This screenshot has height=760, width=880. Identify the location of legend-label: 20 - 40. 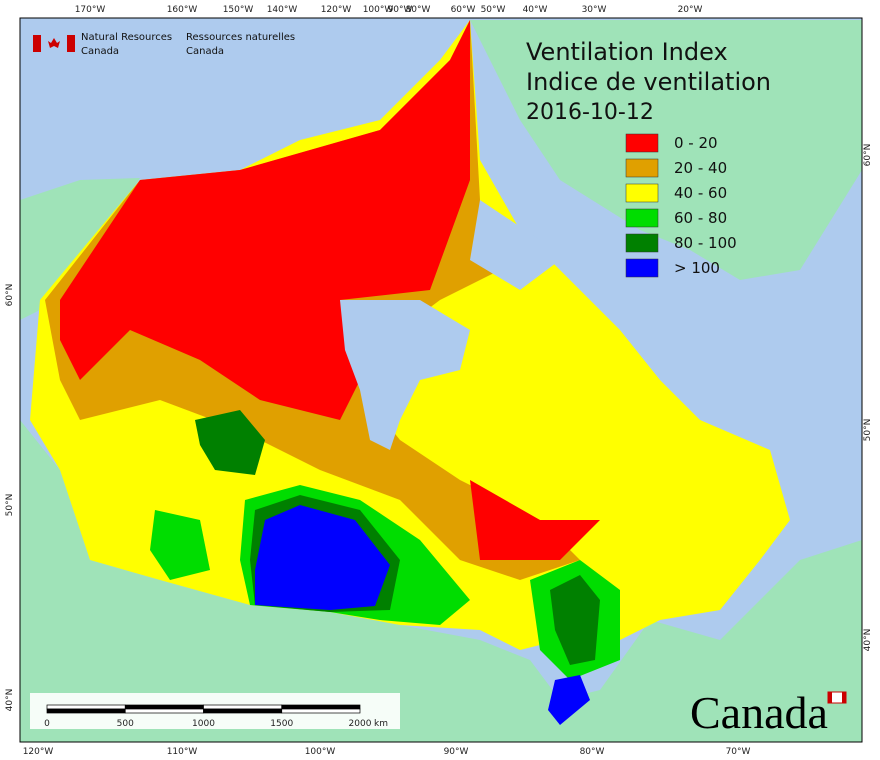
(700, 168).